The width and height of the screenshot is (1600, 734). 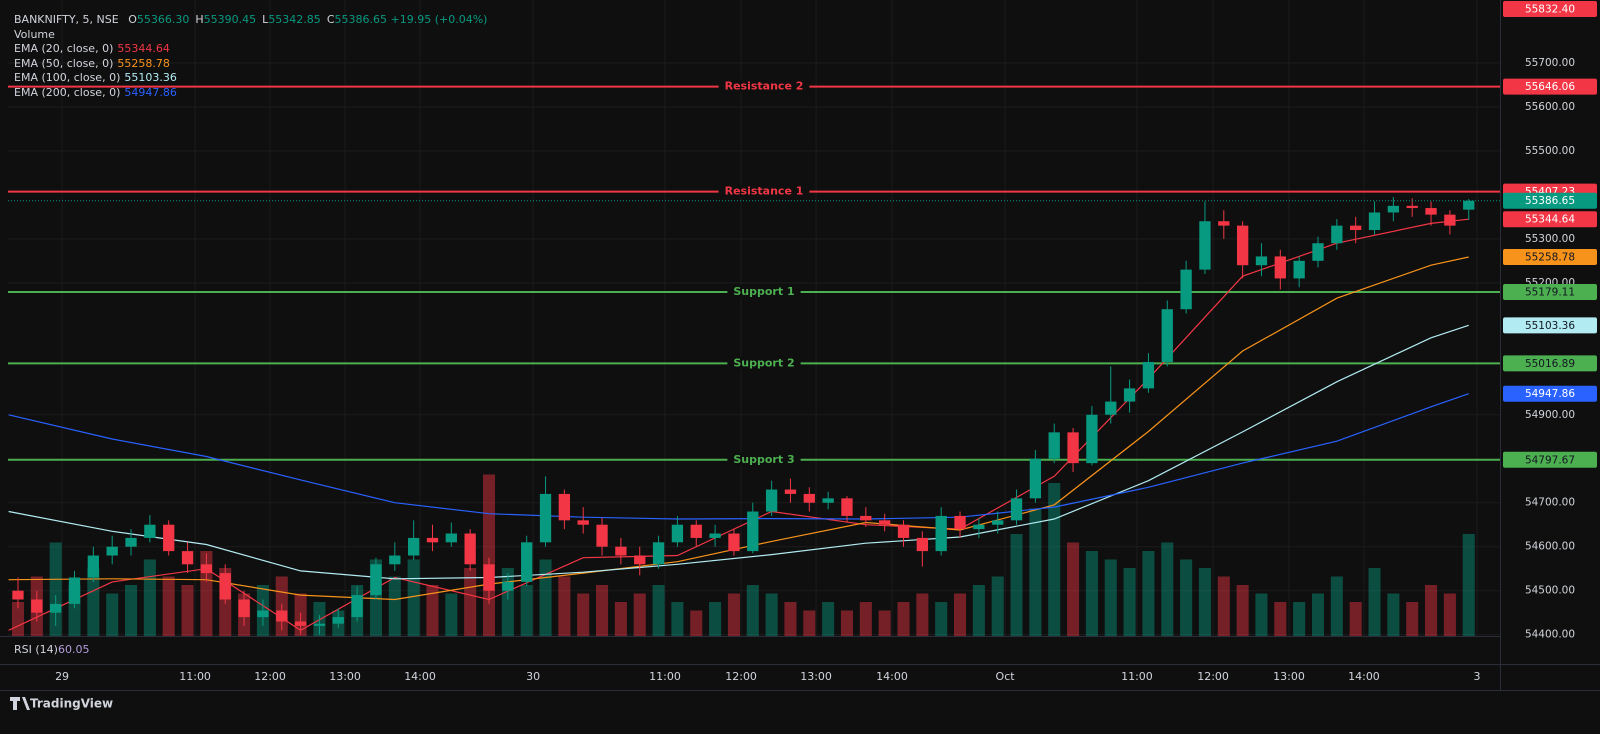 What do you see at coordinates (1006, 676) in the screenshot?
I see `x-tick-label: Oct` at bounding box center [1006, 676].